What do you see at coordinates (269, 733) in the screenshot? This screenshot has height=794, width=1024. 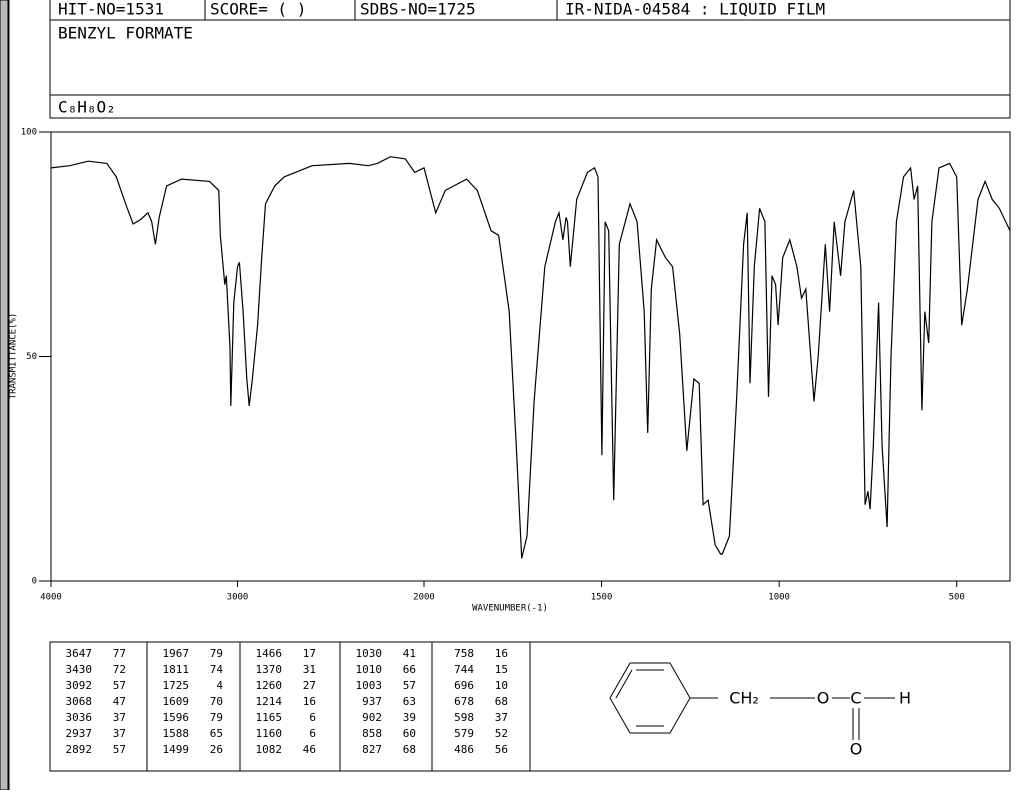 I see `peak-wavenumber: 1160` at bounding box center [269, 733].